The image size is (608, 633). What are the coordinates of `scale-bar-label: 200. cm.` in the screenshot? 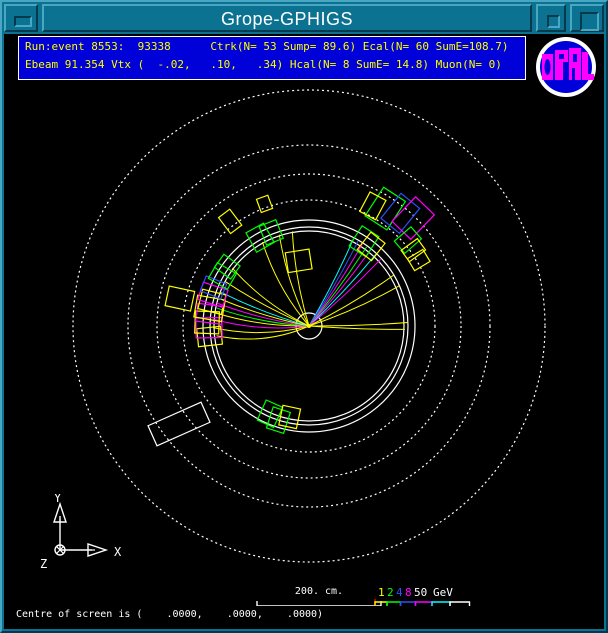 It's located at (319, 591).